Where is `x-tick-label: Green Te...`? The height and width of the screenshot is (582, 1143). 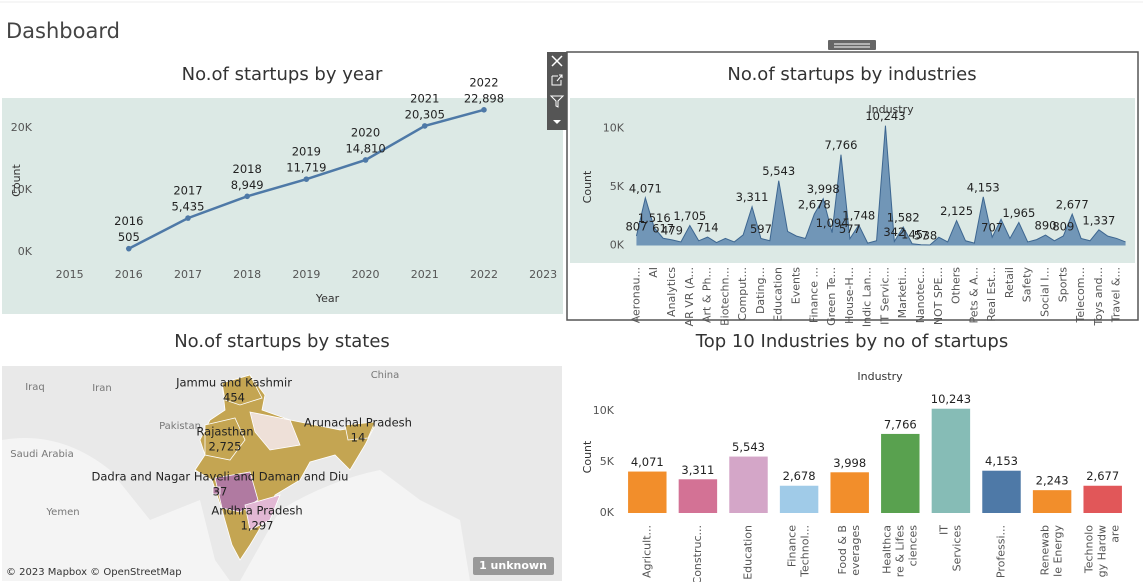
x-tick-label: Green Te... is located at coordinates (831, 296).